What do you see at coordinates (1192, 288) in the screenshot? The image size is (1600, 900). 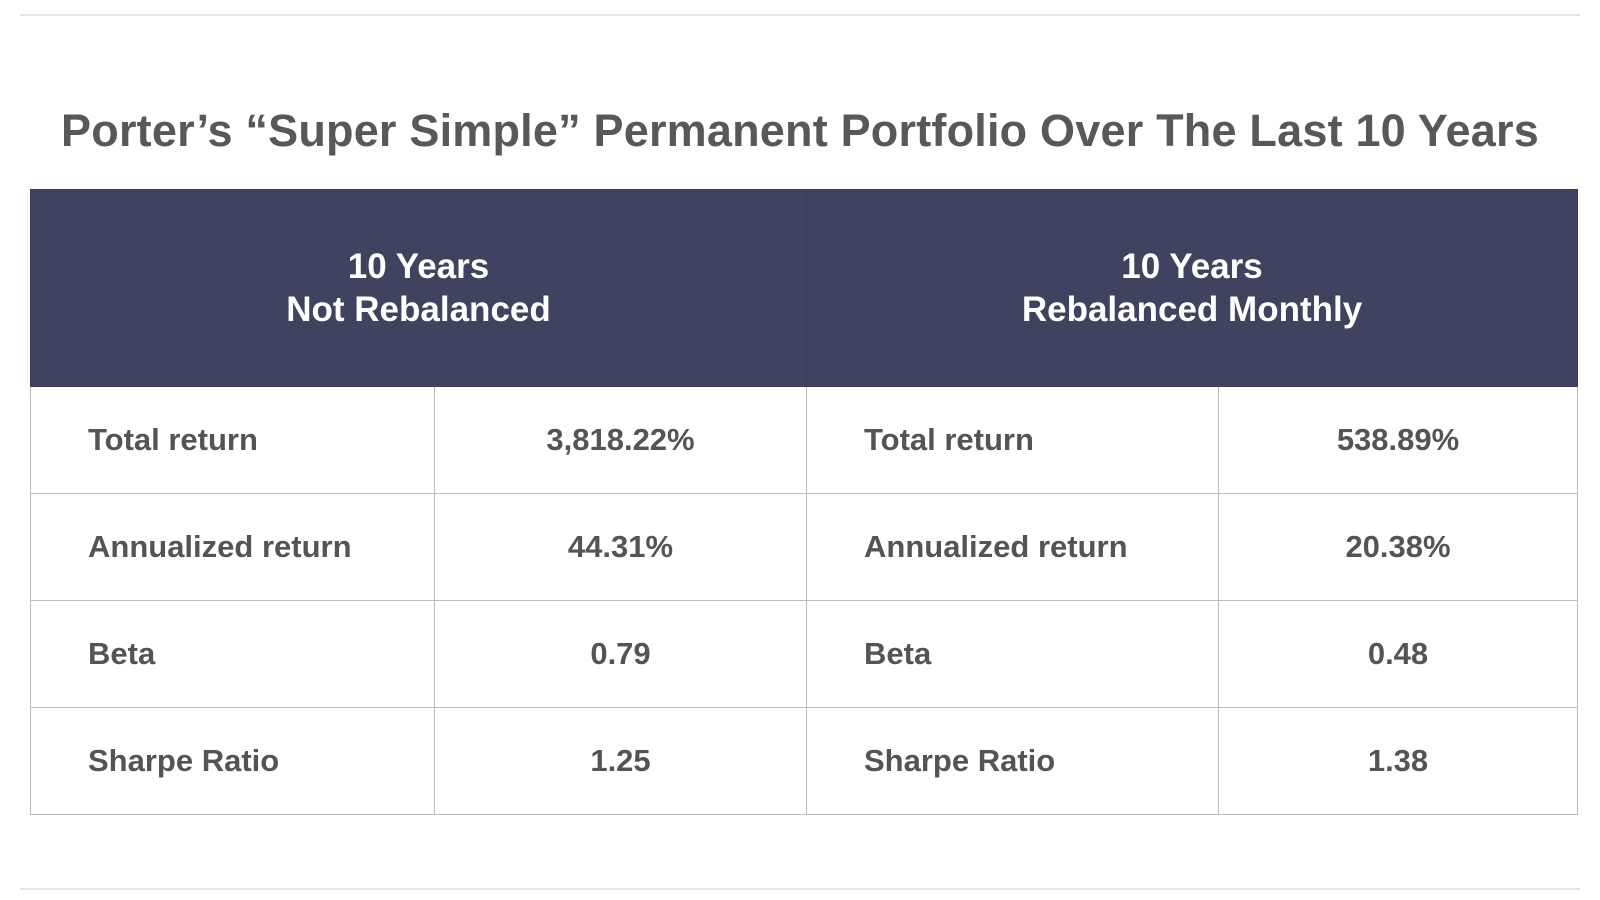 I see `header-rebalanced-monthly: 10 Years Rebalanced Monthly` at bounding box center [1192, 288].